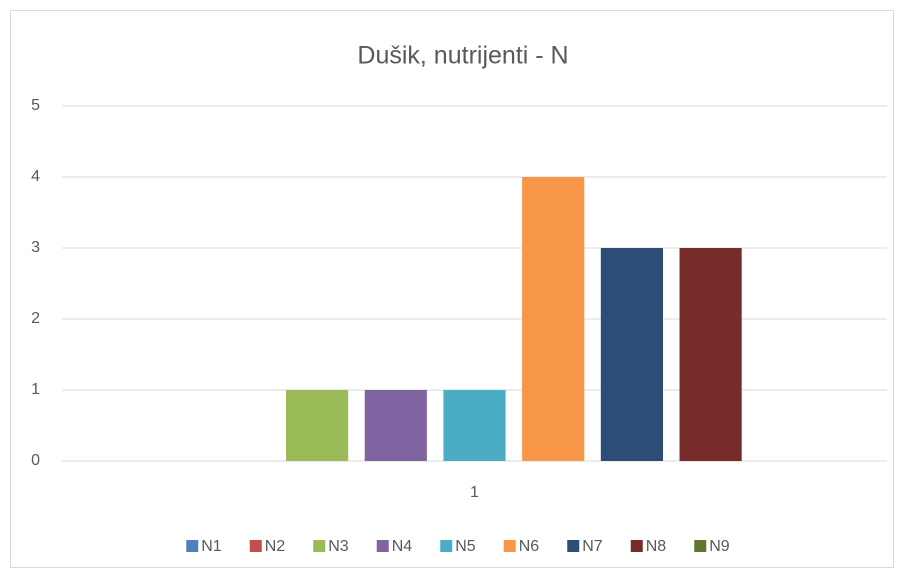 This screenshot has width=904, height=579. Describe the element at coordinates (529, 546) in the screenshot. I see `legend-label: N6` at that location.